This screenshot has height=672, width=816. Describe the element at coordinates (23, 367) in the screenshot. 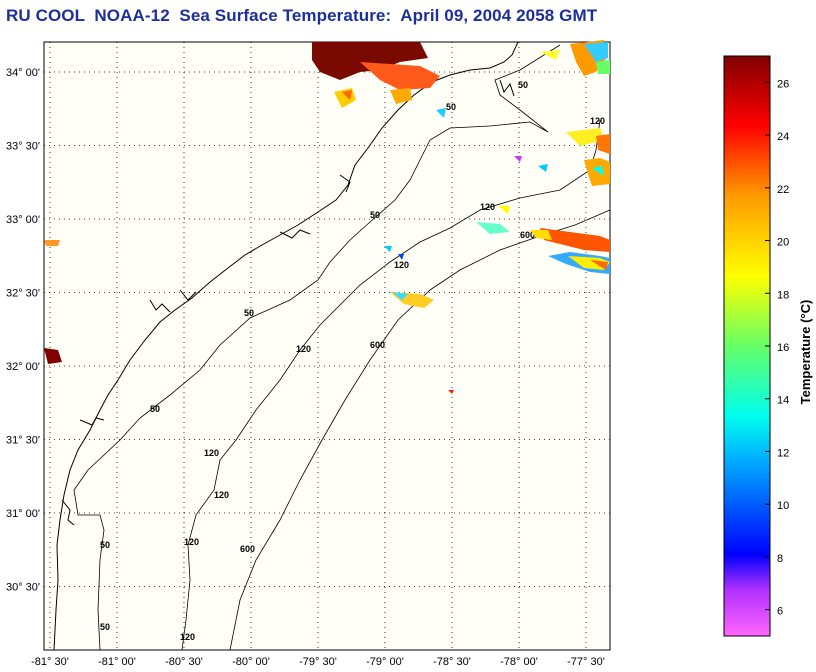

I see `latitude-label: 32° 00'` at that location.